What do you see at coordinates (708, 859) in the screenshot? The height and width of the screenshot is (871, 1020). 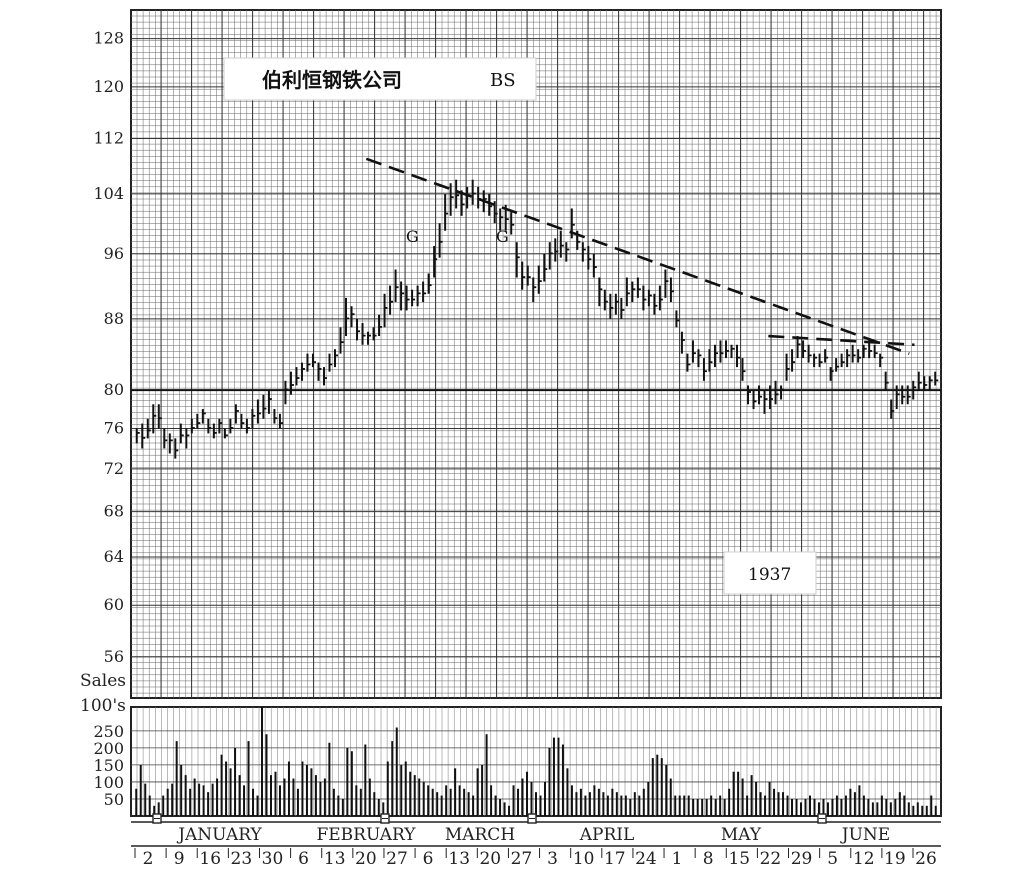 I see `week-label: 8` at bounding box center [708, 859].